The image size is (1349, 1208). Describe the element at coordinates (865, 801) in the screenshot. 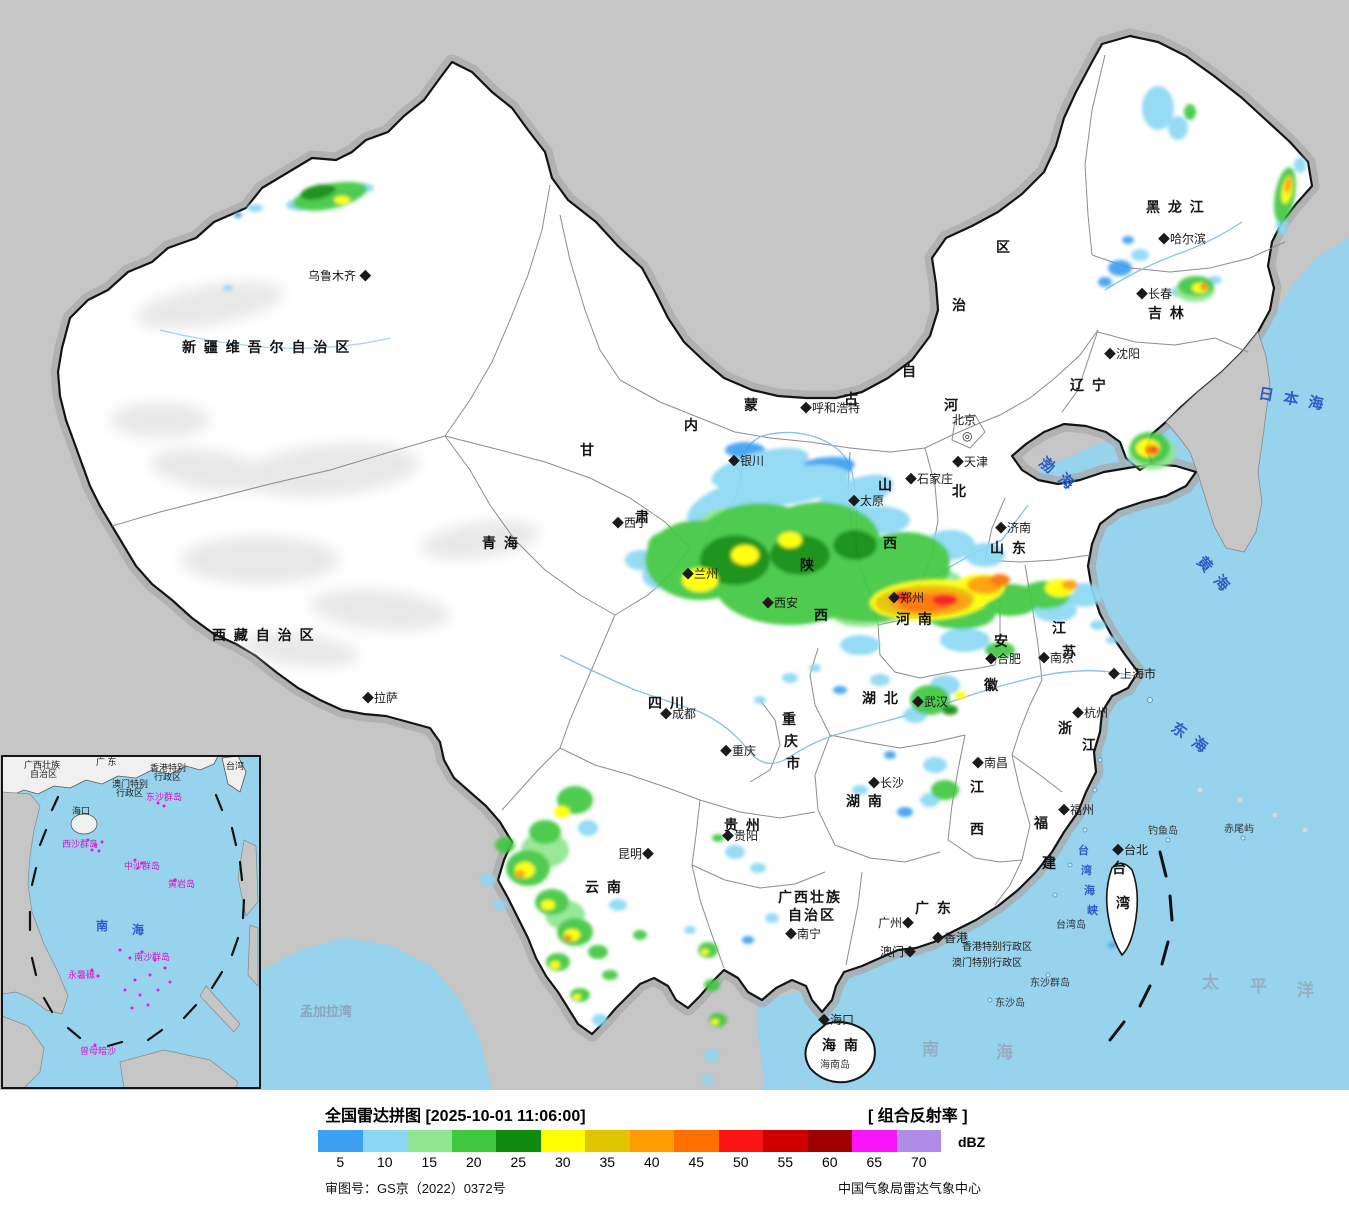

I see `province-label: 湖 南` at that location.